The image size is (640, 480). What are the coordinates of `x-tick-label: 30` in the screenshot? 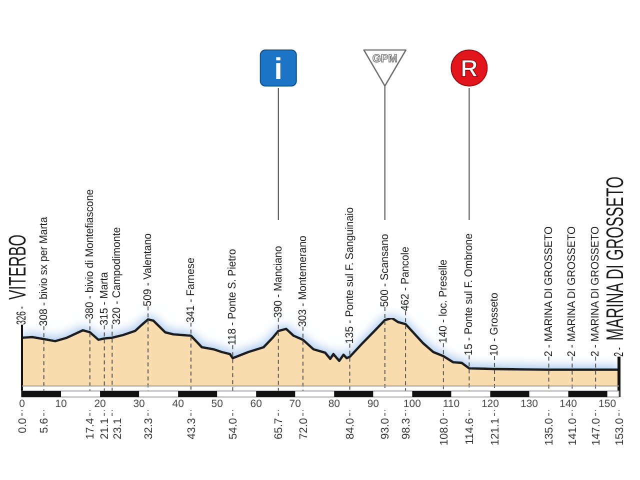 It's located at (139, 404).